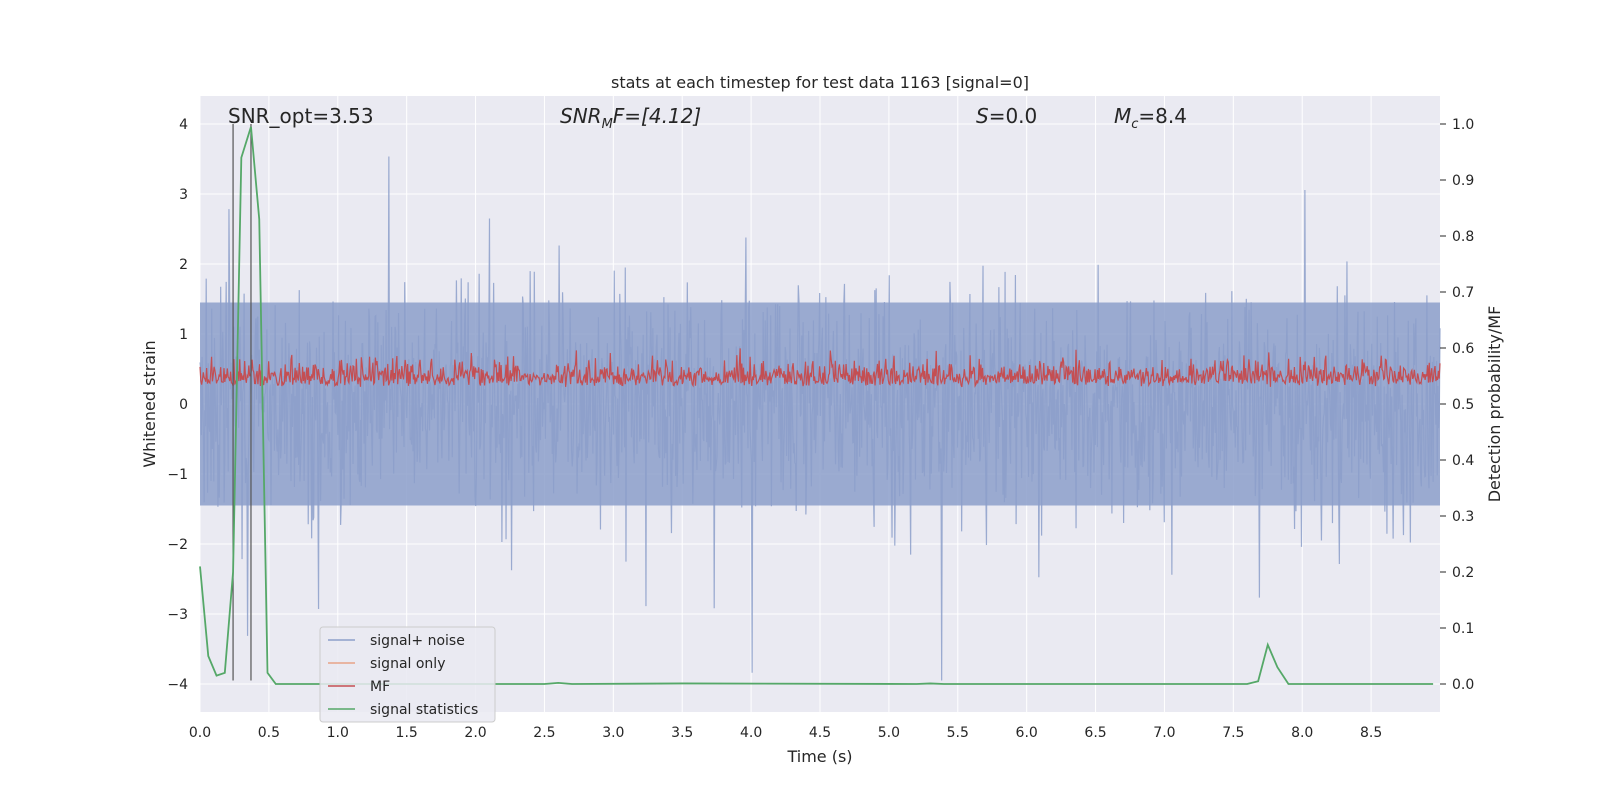 The width and height of the screenshot is (1600, 800). I want to click on x-tick-label: 3.5, so click(682, 733).